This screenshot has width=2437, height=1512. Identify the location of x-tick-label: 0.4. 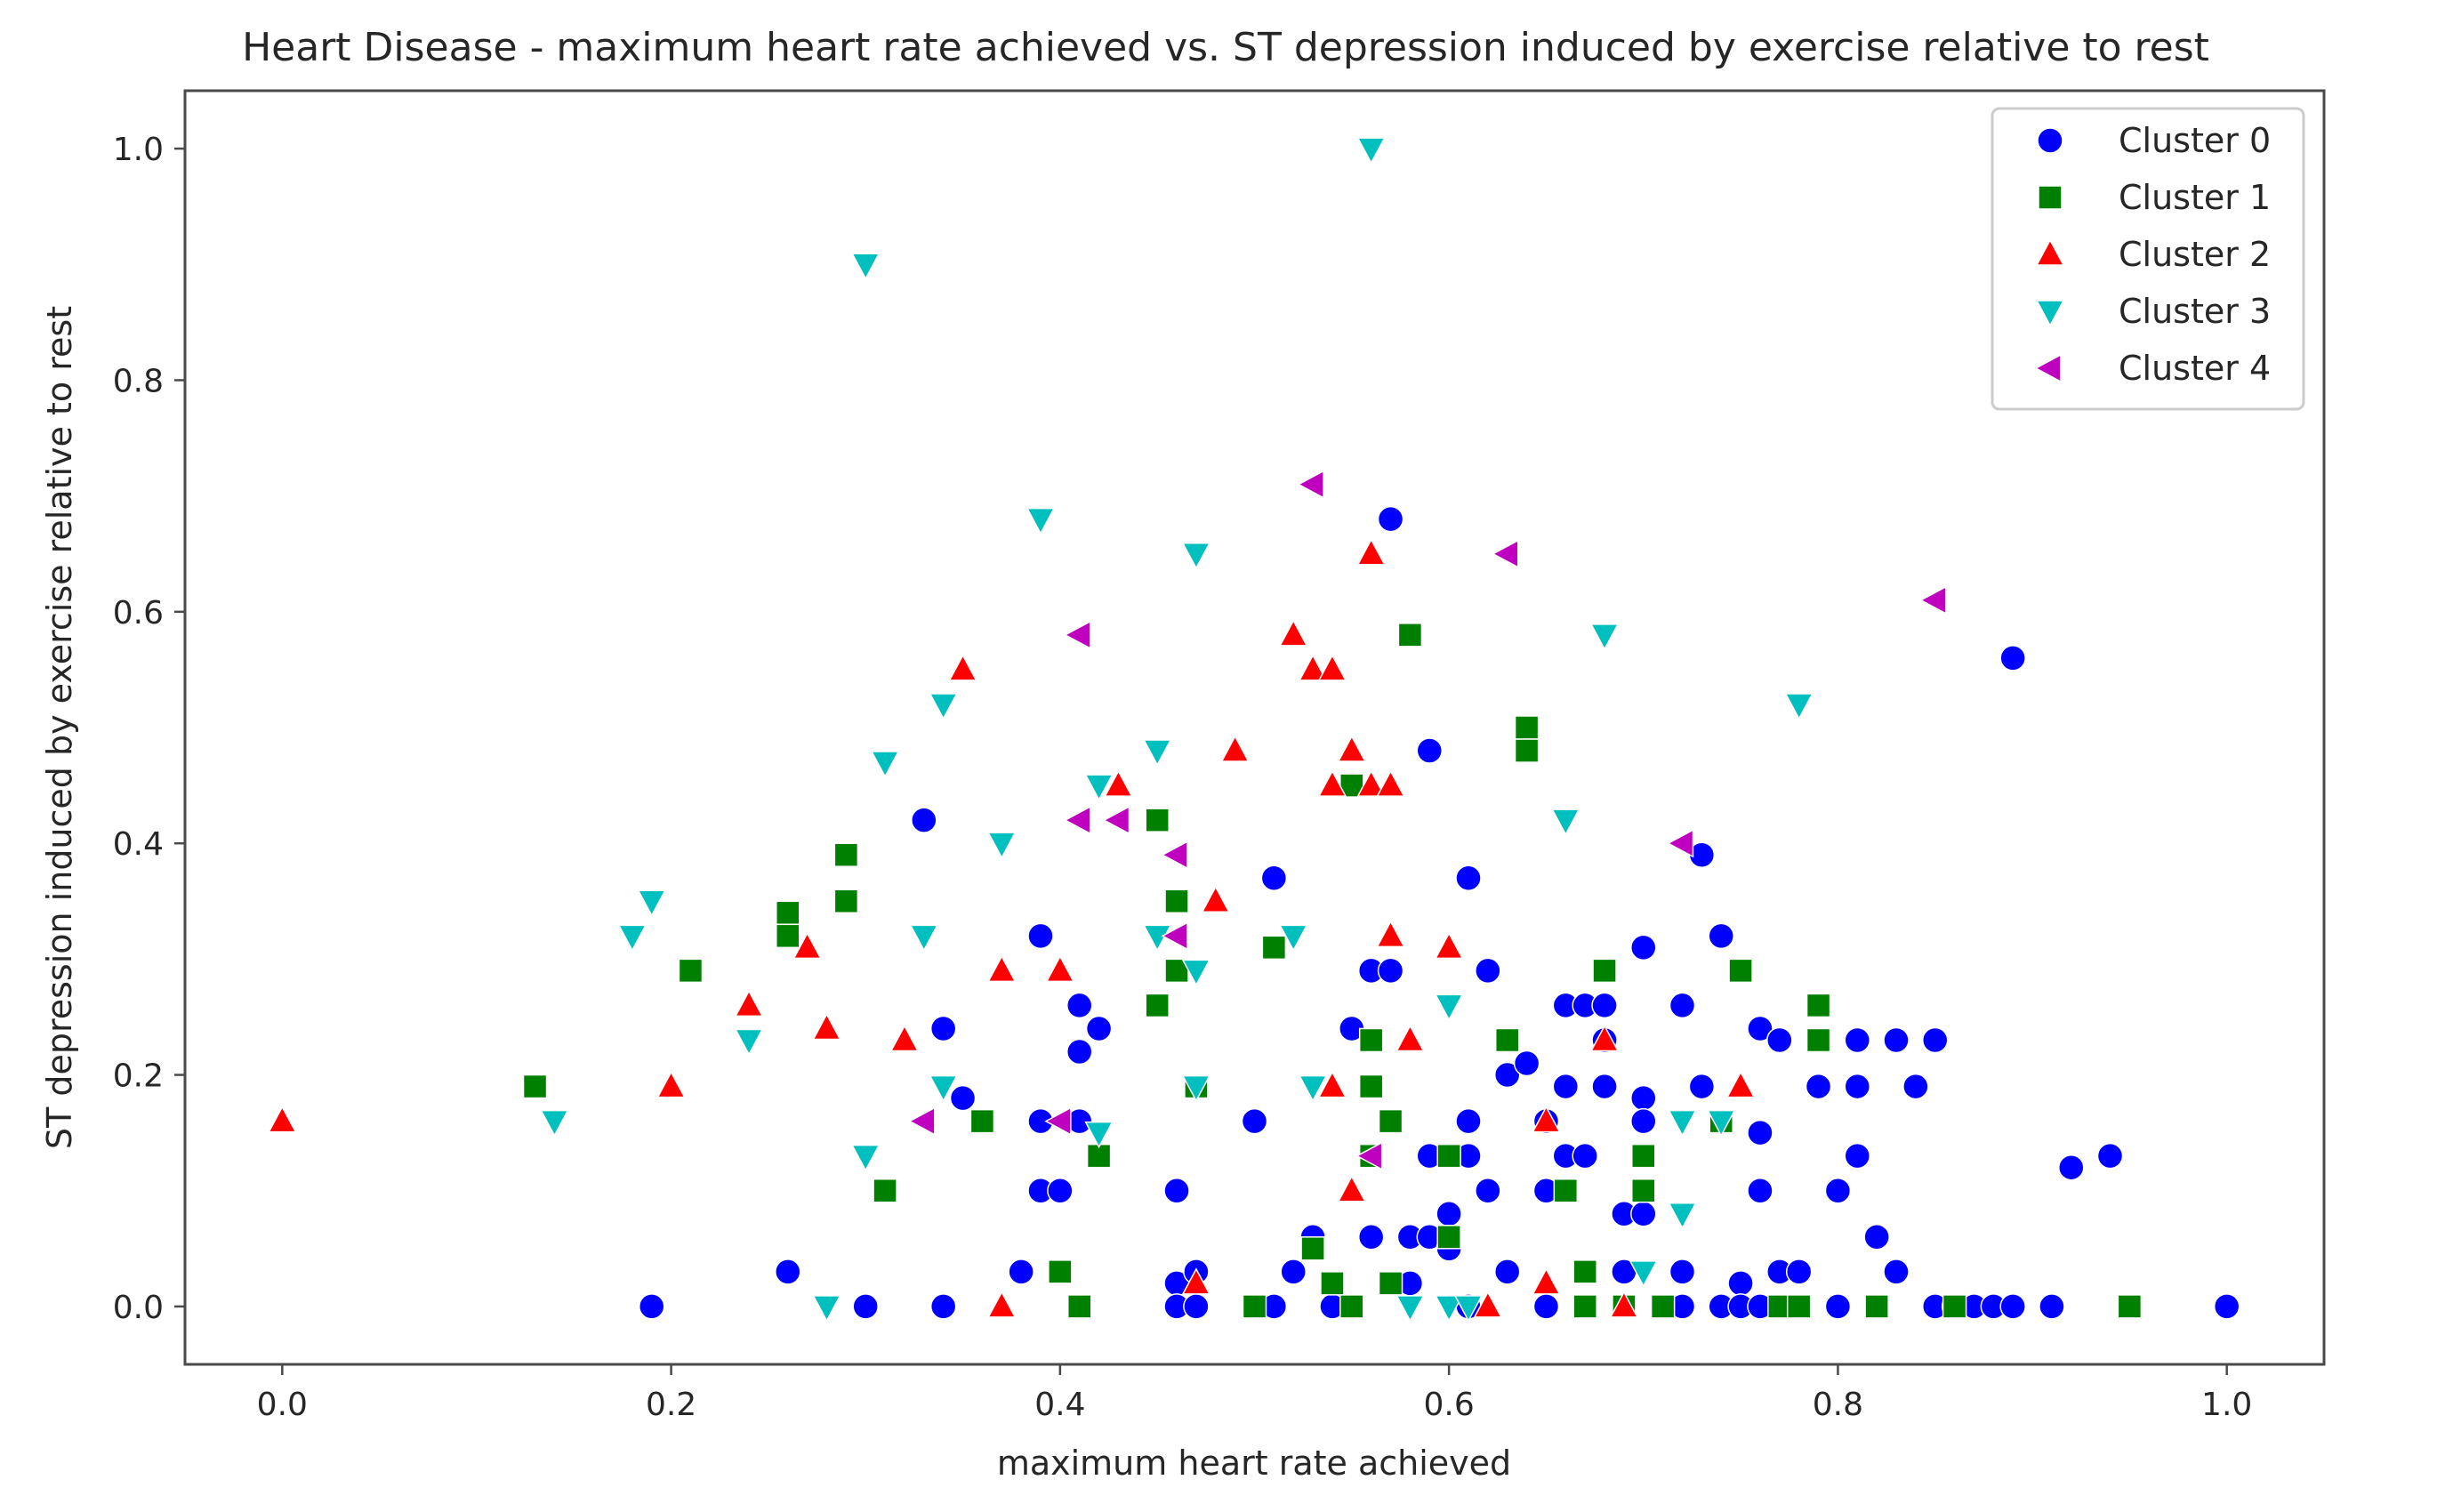
(1059, 1405).